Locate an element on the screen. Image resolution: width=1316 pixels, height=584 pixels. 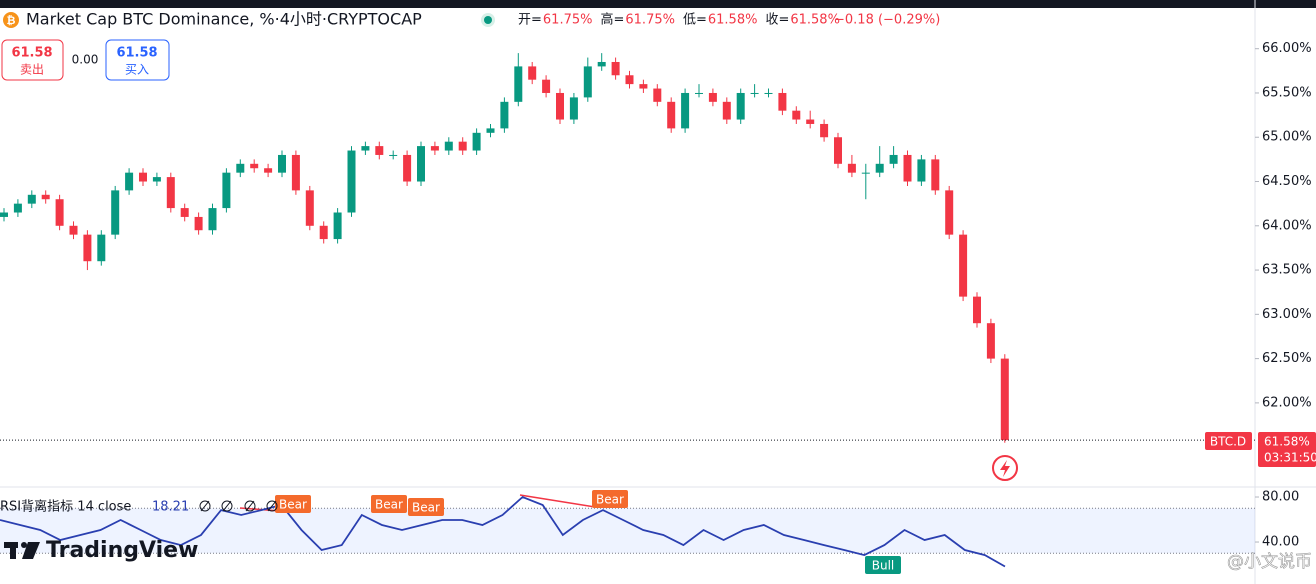
last-price-tag is located at coordinates (1287, 449).